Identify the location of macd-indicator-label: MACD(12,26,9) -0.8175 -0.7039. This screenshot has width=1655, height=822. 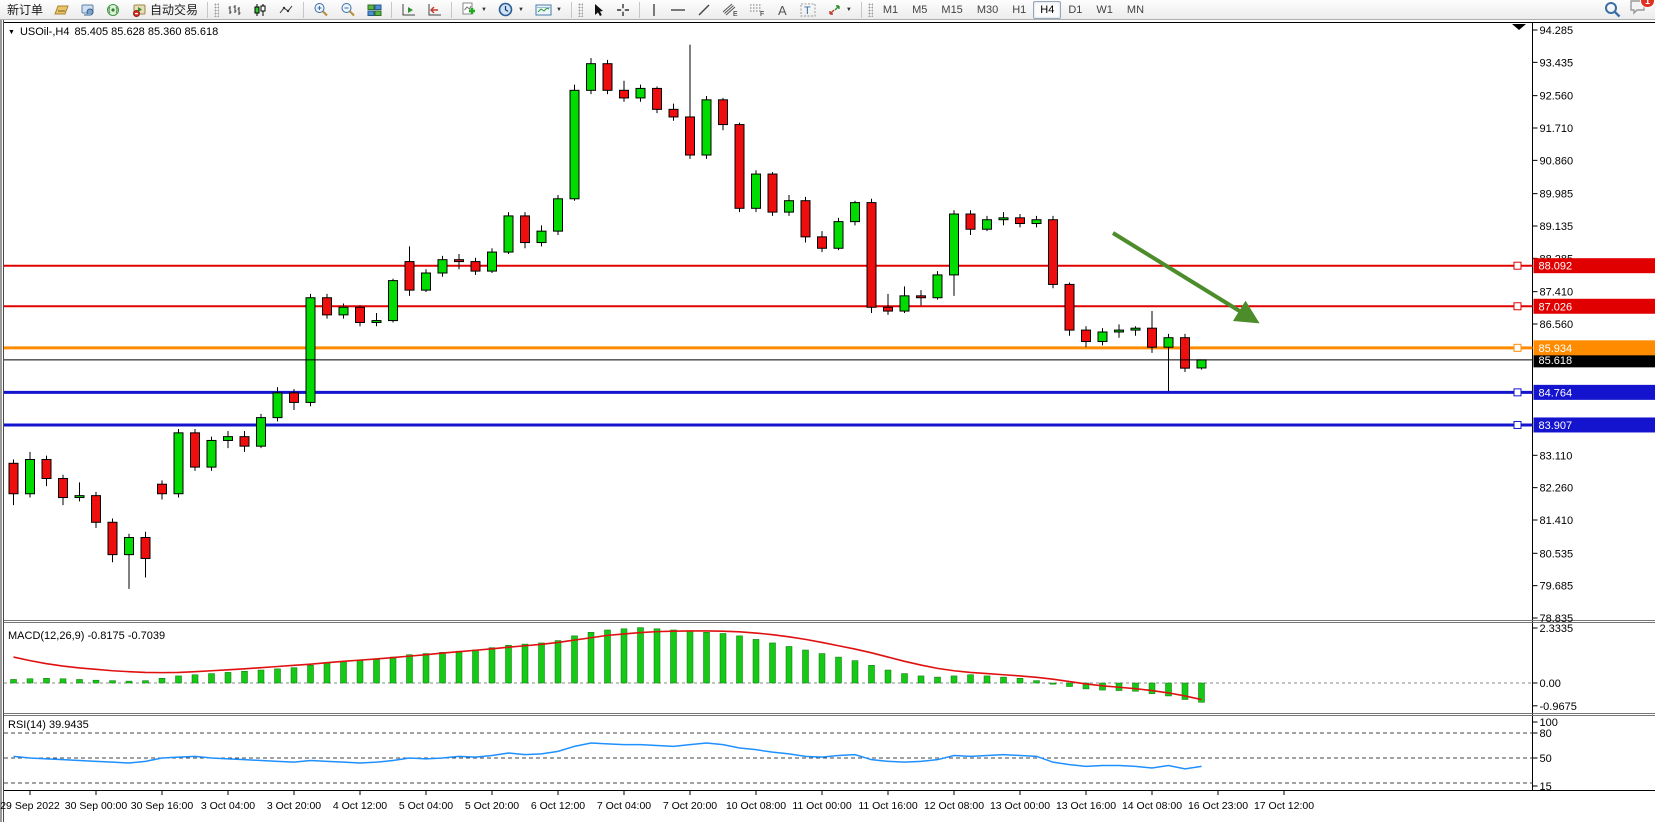
(87, 636).